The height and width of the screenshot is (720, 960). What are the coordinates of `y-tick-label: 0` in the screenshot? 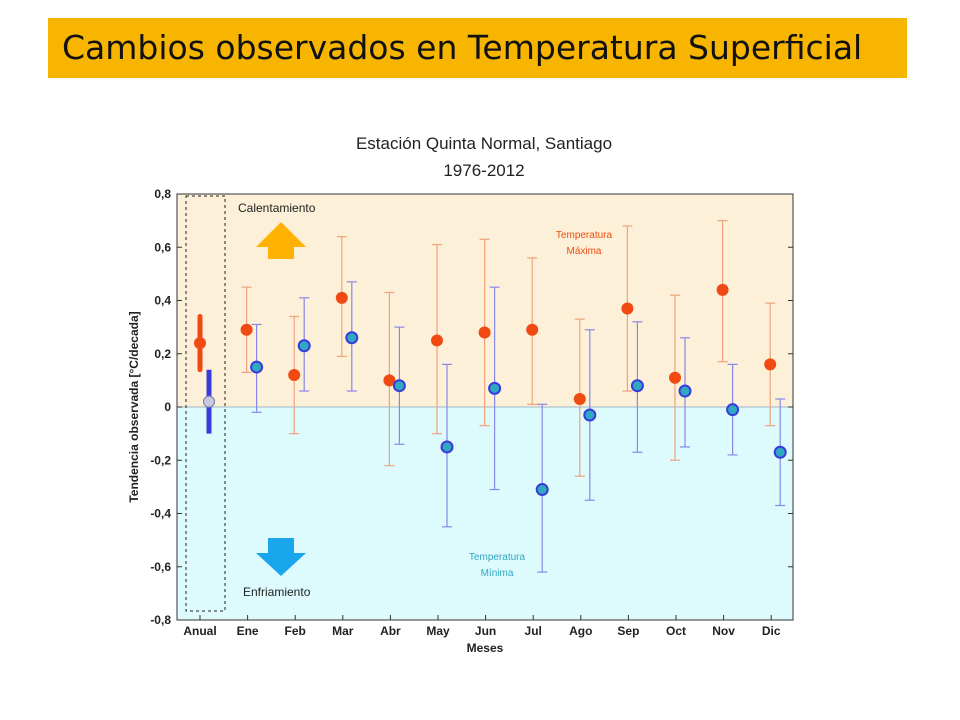 It's located at (167, 407).